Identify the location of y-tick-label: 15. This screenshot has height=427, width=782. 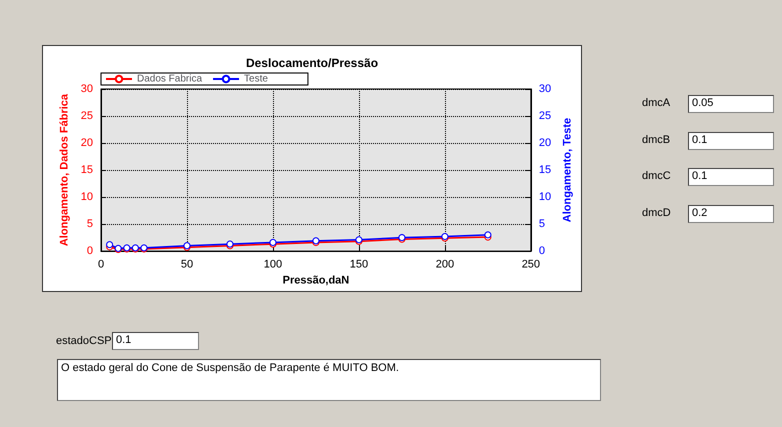
(86, 170).